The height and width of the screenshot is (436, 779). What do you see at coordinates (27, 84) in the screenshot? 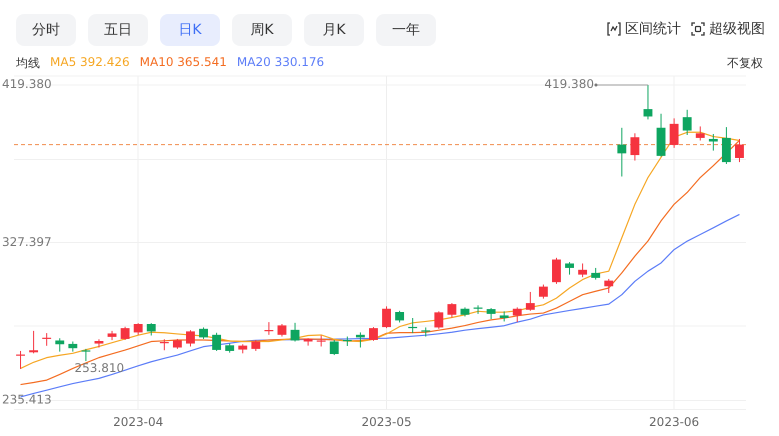
I see `y-tick-label: 419.380` at bounding box center [27, 84].